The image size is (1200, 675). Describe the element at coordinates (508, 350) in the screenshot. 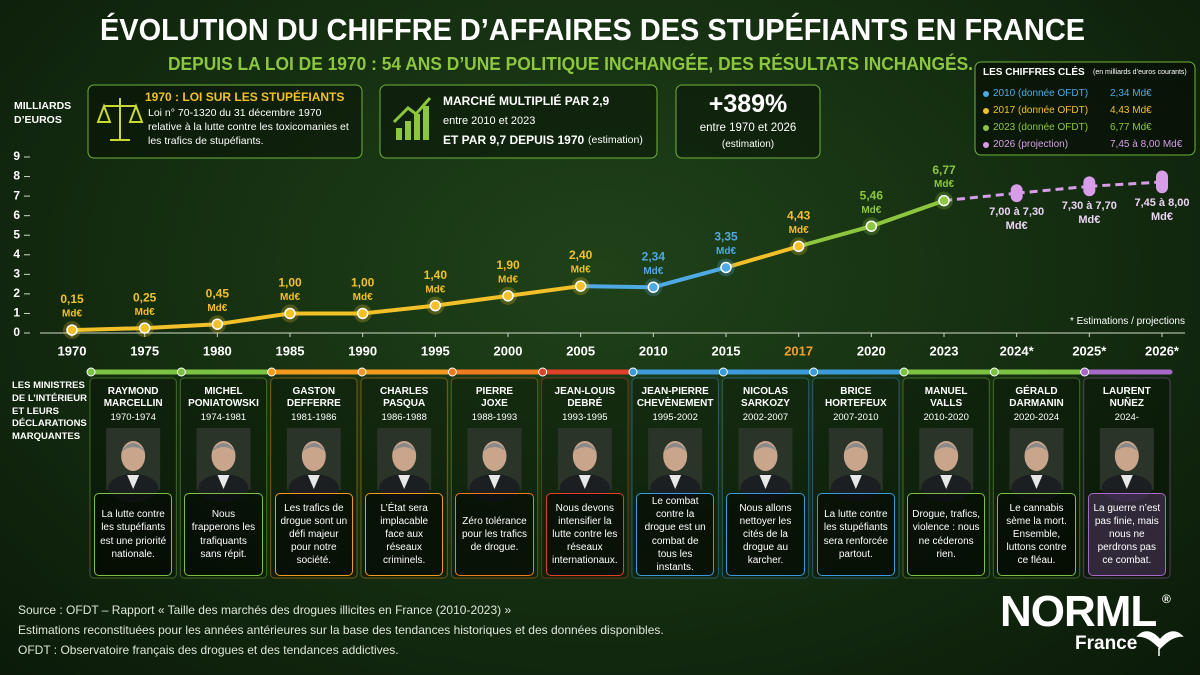

I see `x-tick-label: 2000` at that location.